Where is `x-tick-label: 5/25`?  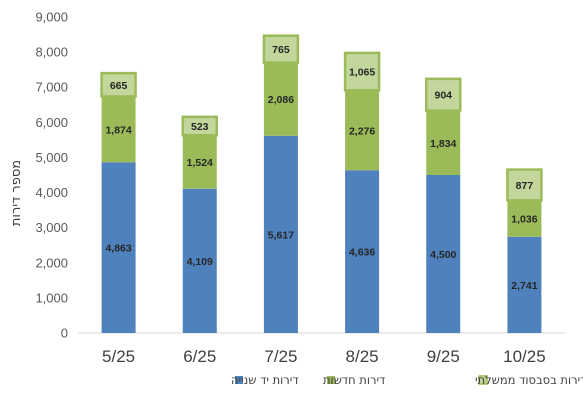
x-tick-label: 5/25 is located at coordinates (118, 356).